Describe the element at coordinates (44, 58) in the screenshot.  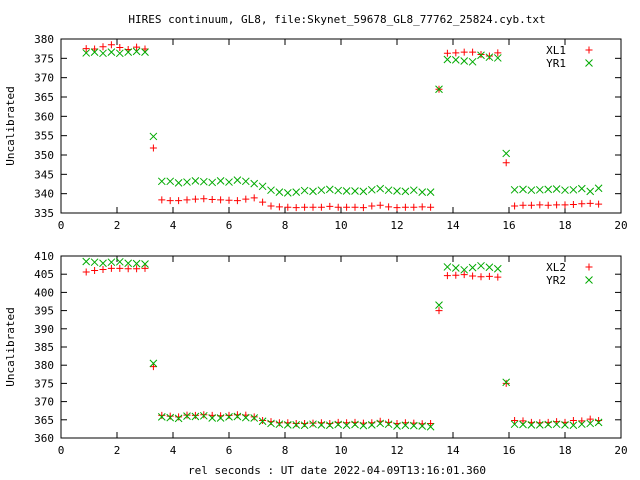
I see `y-tick-label: 375` at that location.